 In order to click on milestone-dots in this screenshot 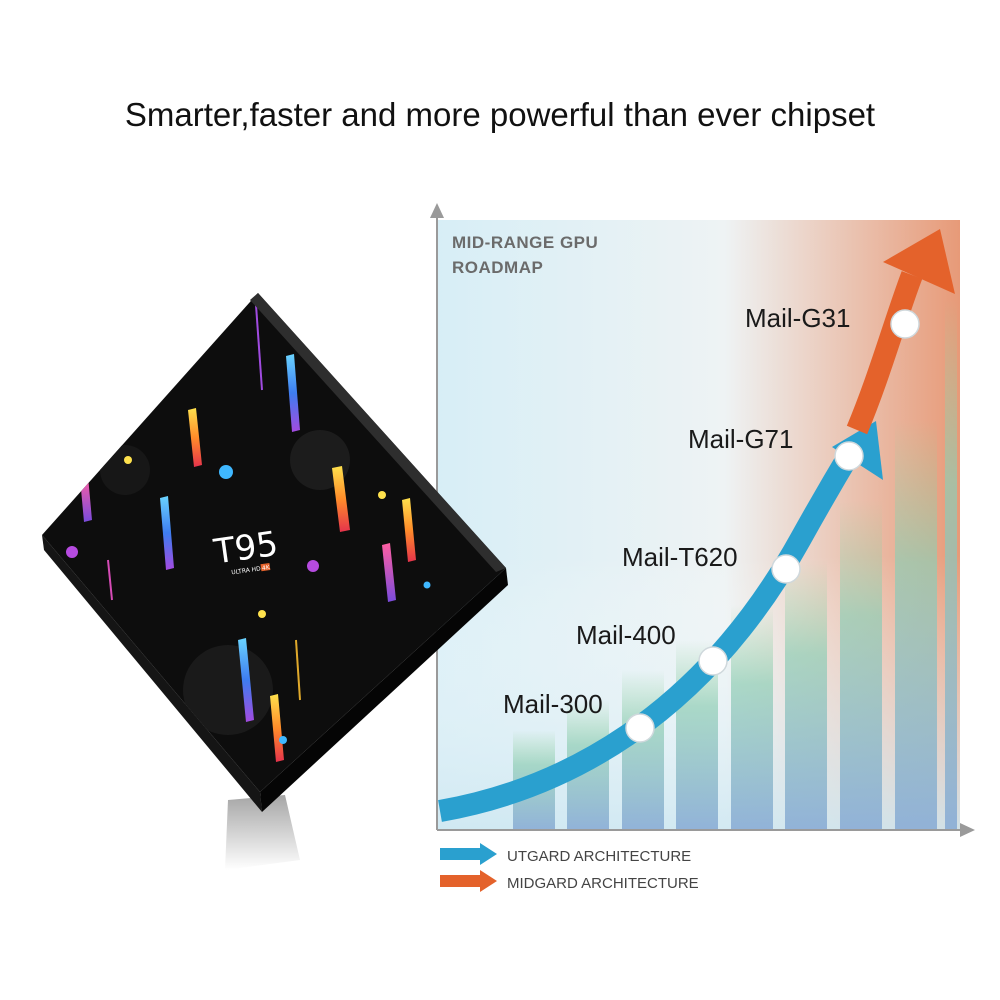, I will do `click(772, 526)`.